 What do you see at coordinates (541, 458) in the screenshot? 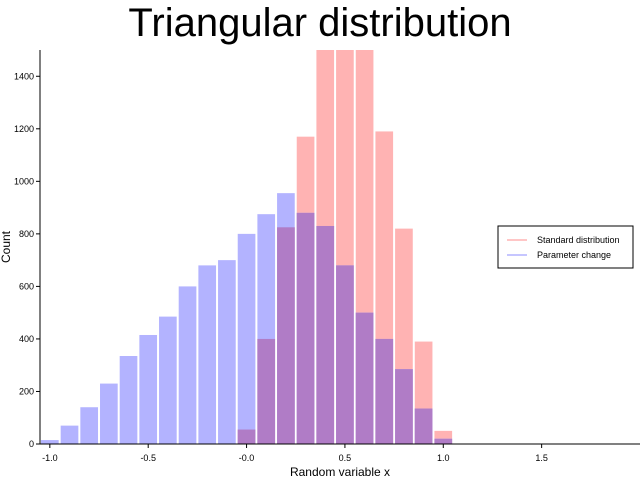
I see `x-tick-label-5: 1.5` at bounding box center [541, 458].